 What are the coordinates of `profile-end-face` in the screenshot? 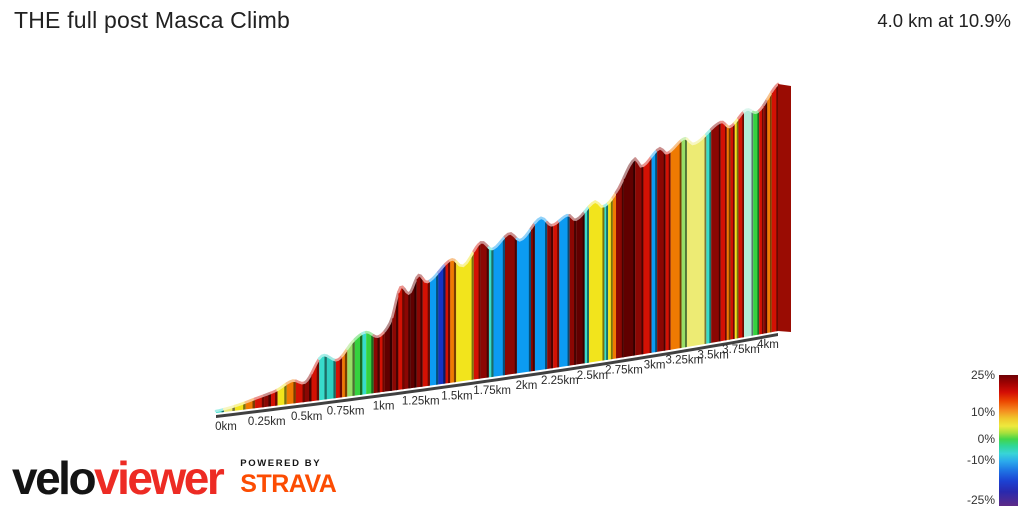 It's located at (784, 208).